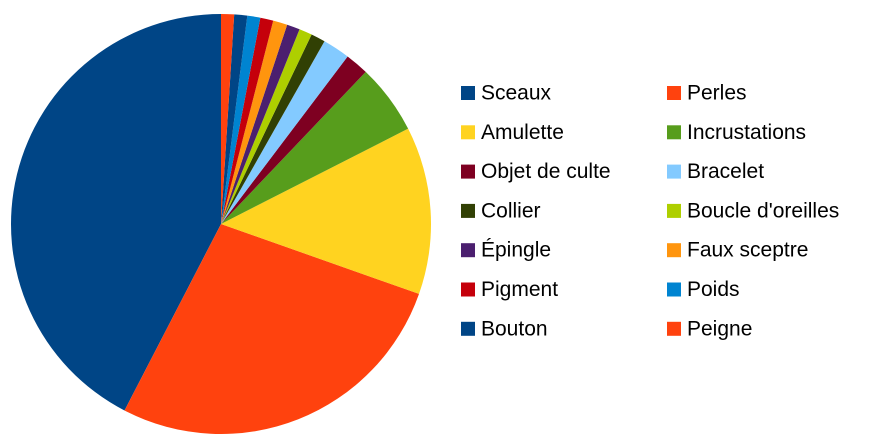 The image size is (876, 434). I want to click on legend-label: Perles, so click(717, 93).